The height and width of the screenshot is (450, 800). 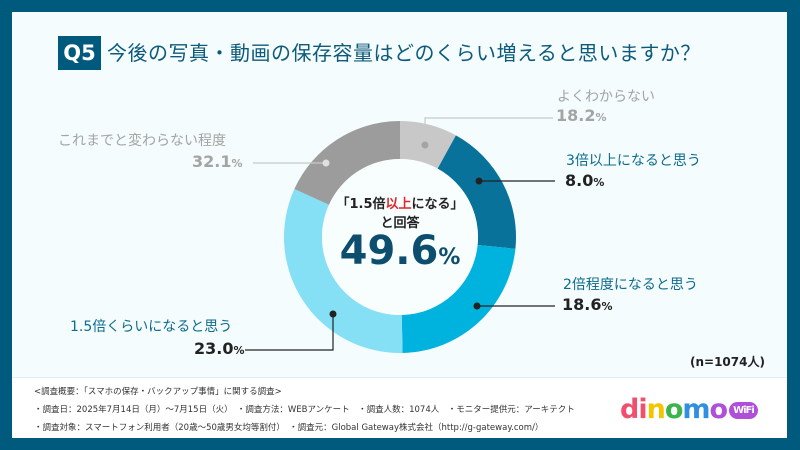 What do you see at coordinates (217, 161) in the screenshot?
I see `value-same: 32.1%` at bounding box center [217, 161].